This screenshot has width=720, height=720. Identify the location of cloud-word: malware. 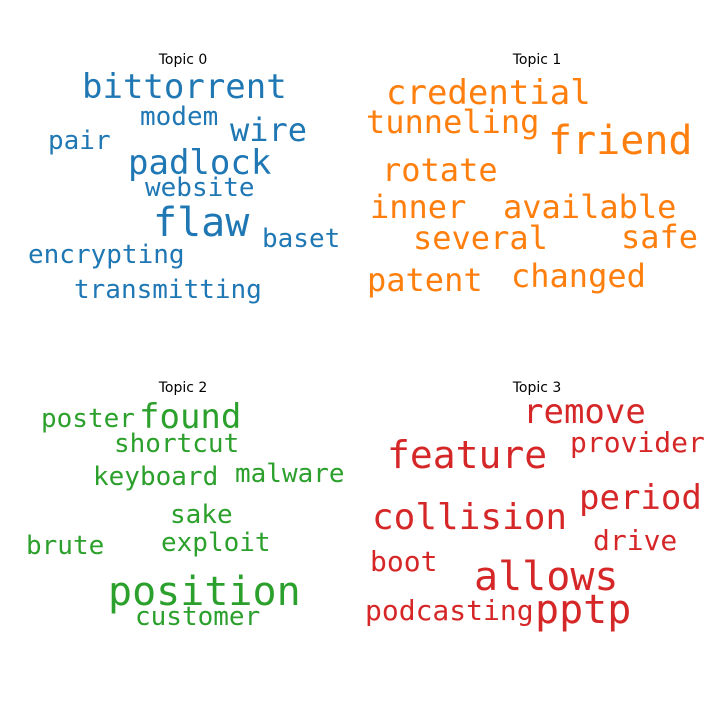
(290, 474).